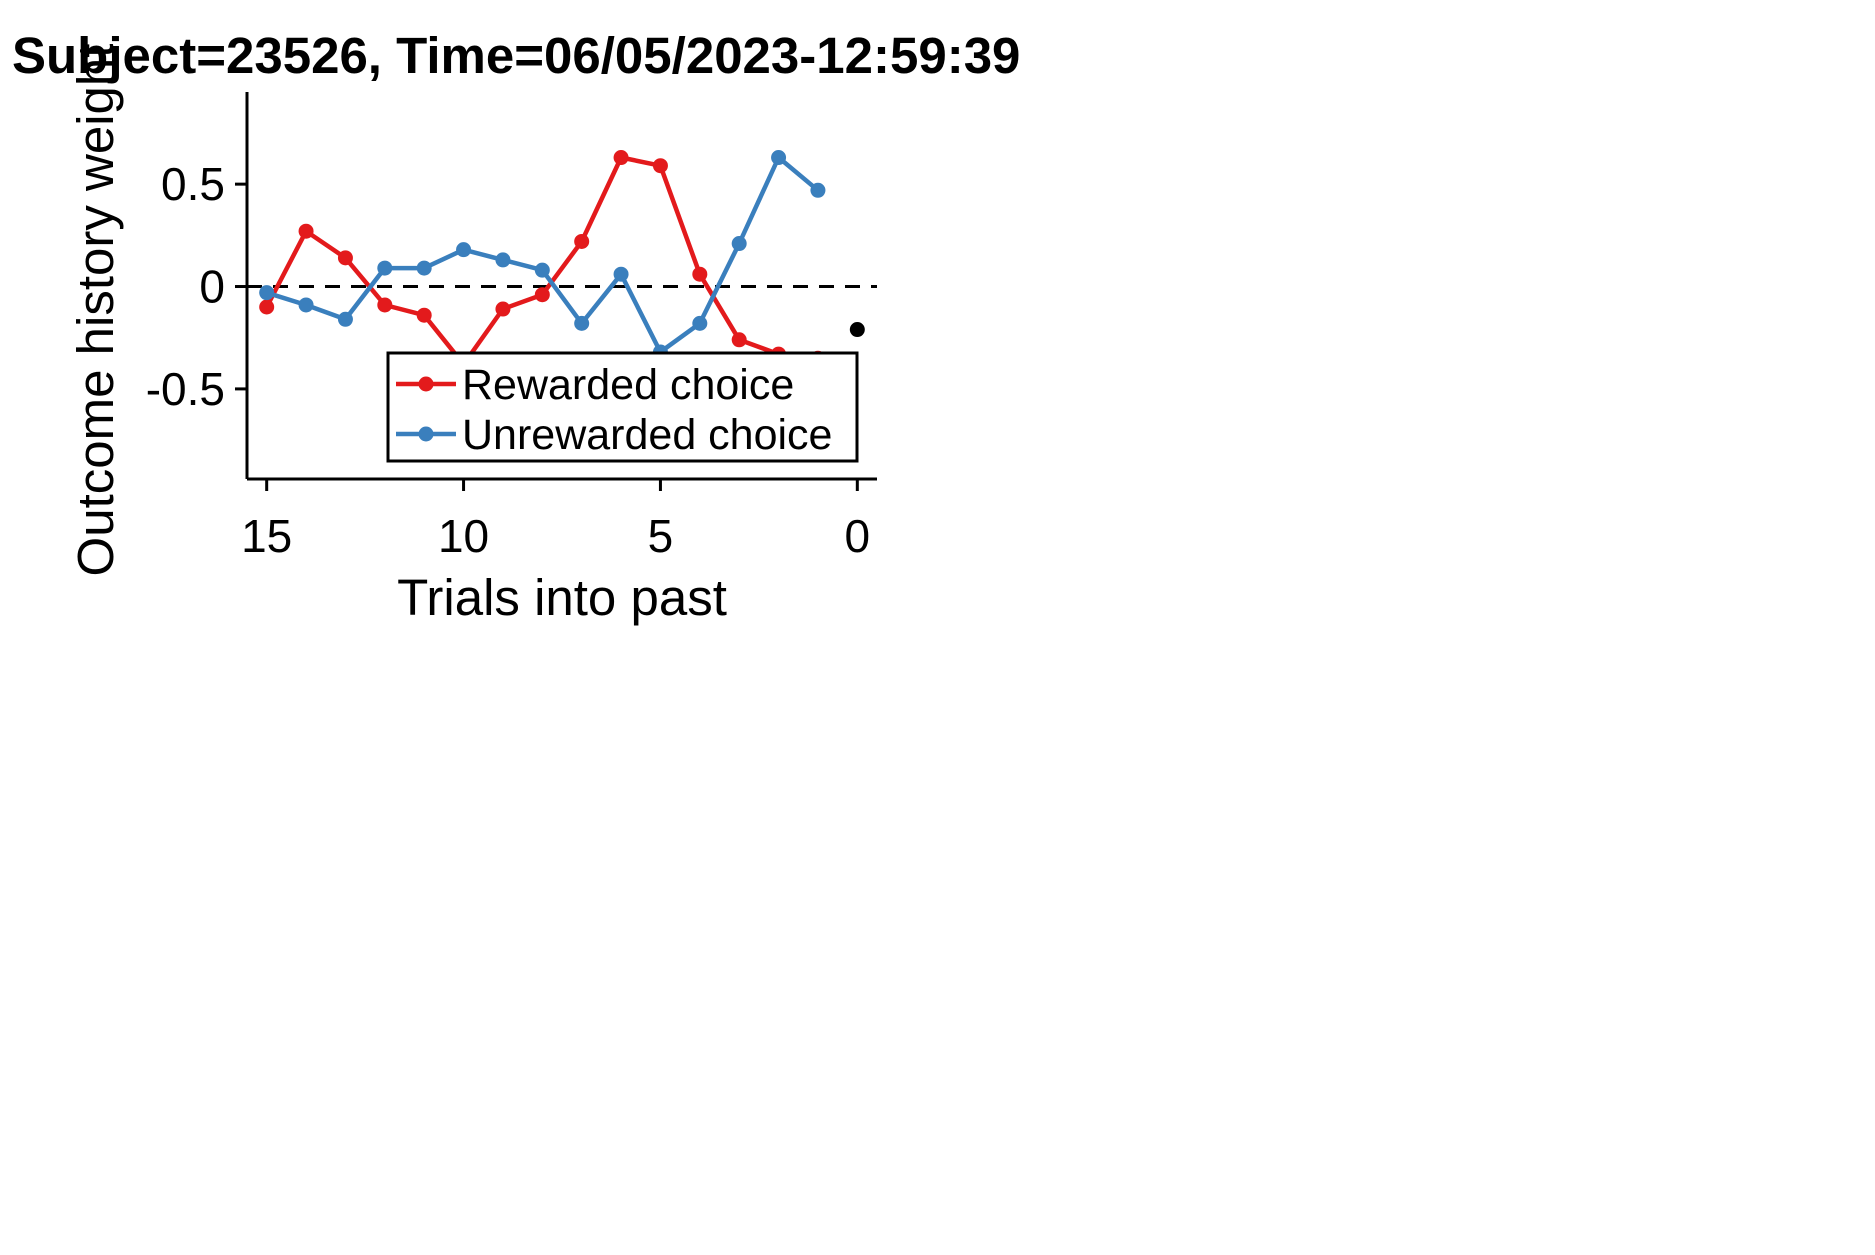  What do you see at coordinates (516, 55) in the screenshot?
I see `chart-title: Subject=23526, Time=06/05/2023-12:59:39` at bounding box center [516, 55].